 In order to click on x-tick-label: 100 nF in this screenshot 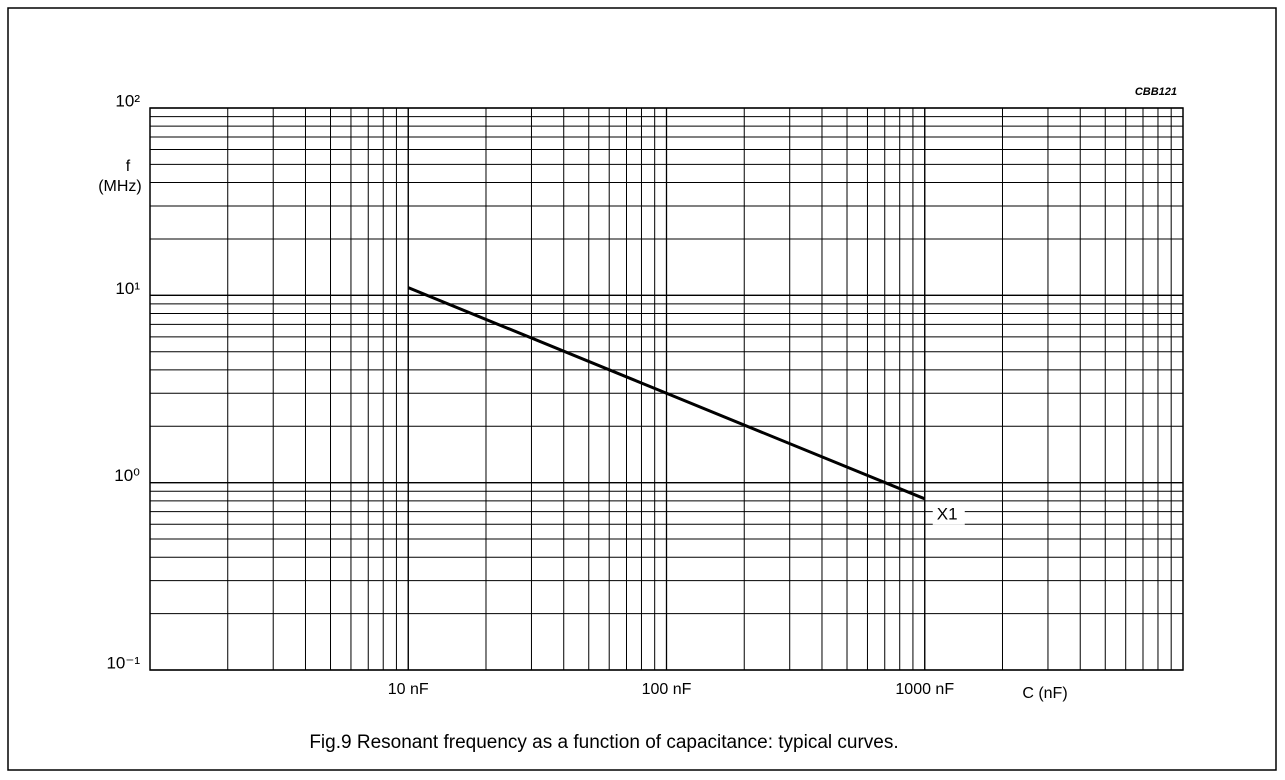, I will do `click(667, 689)`.